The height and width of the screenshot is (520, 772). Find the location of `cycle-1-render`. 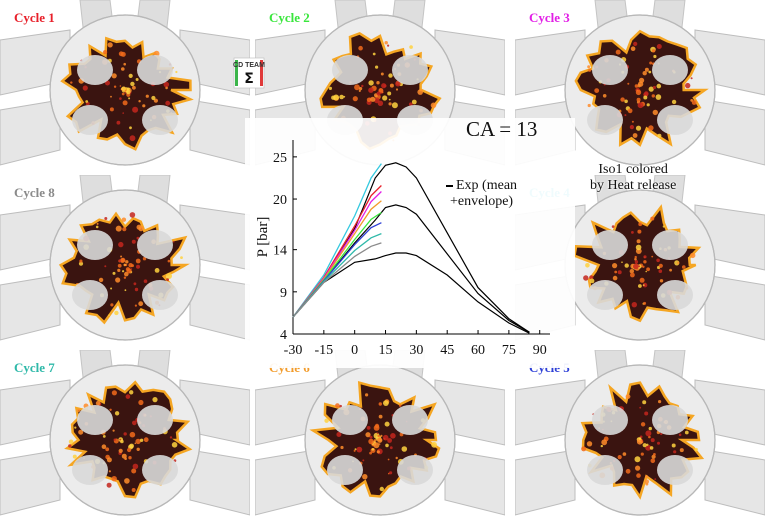

cycle-1-render is located at coordinates (125, 83).